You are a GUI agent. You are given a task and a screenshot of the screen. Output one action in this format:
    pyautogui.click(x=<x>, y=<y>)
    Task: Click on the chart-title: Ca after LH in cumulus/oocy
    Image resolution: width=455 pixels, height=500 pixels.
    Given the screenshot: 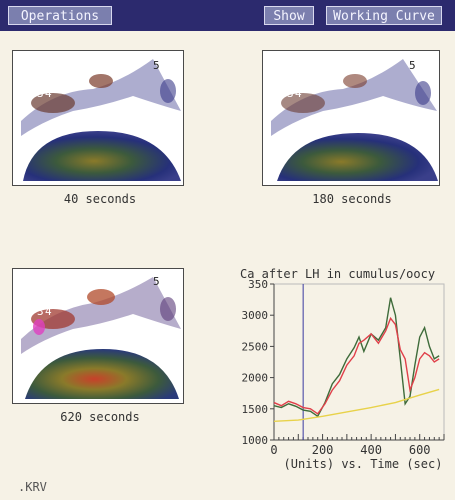 What is the action you would take?
    pyautogui.click(x=337, y=274)
    